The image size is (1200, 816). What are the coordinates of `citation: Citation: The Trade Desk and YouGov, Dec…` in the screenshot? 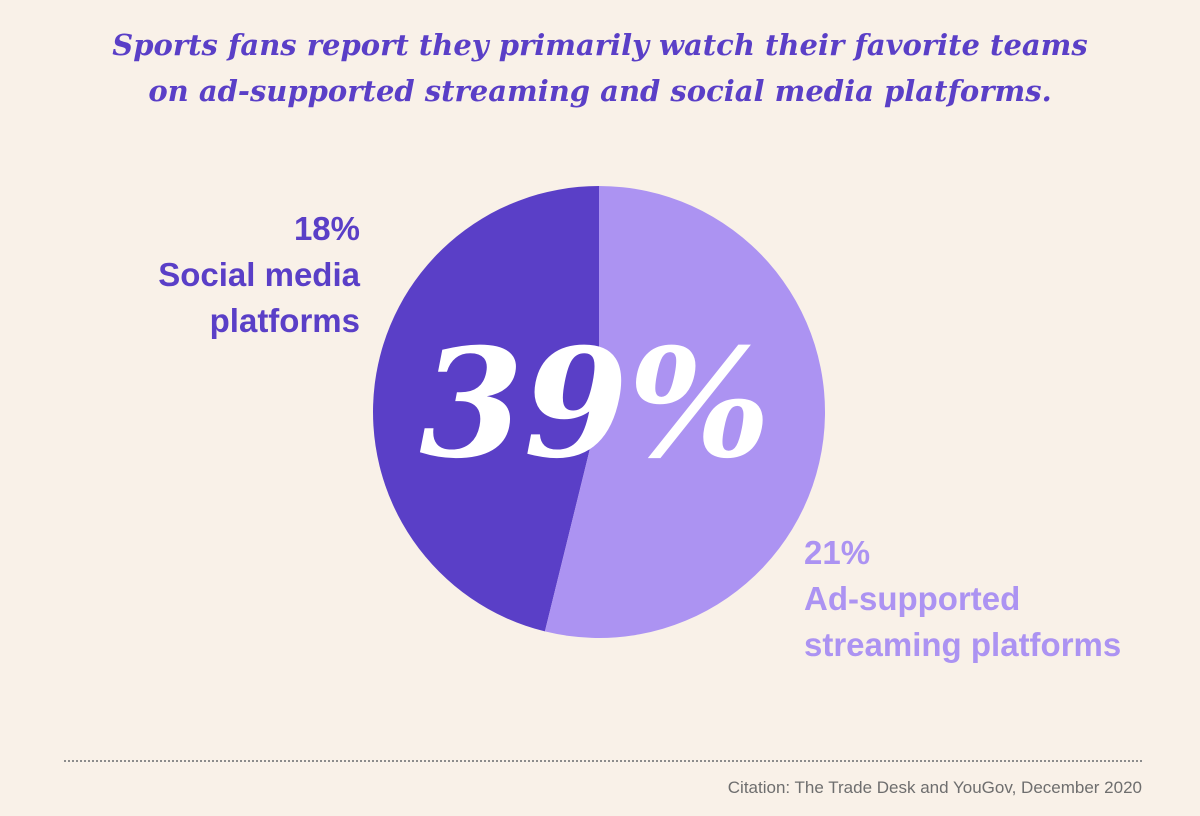 It's located at (934, 787).